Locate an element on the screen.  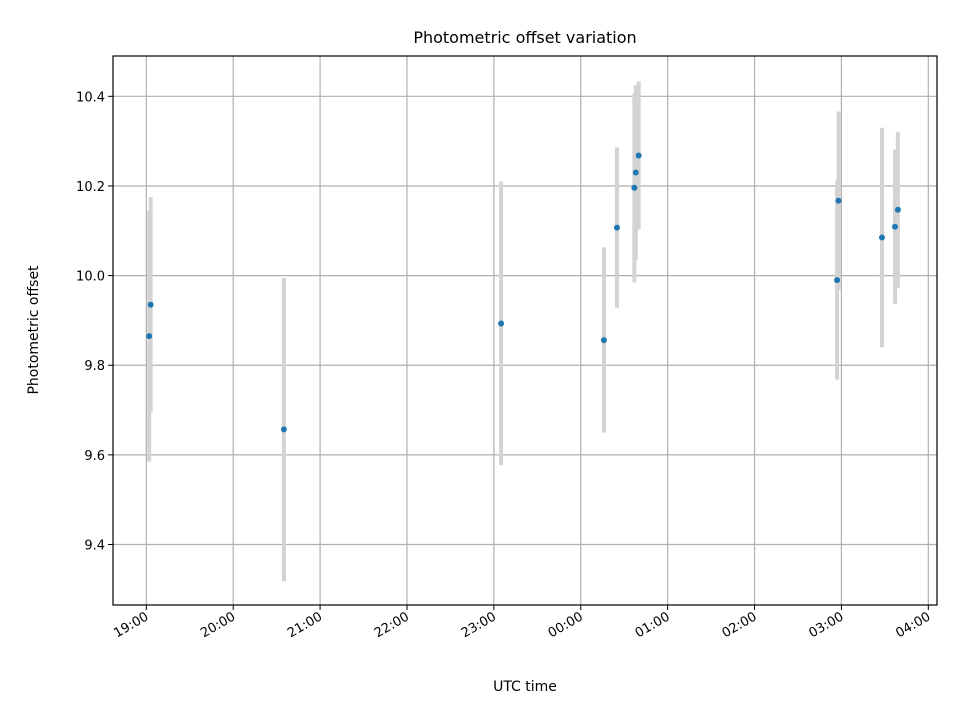
chart-title: Photometric offset variation is located at coordinates (524, 37).